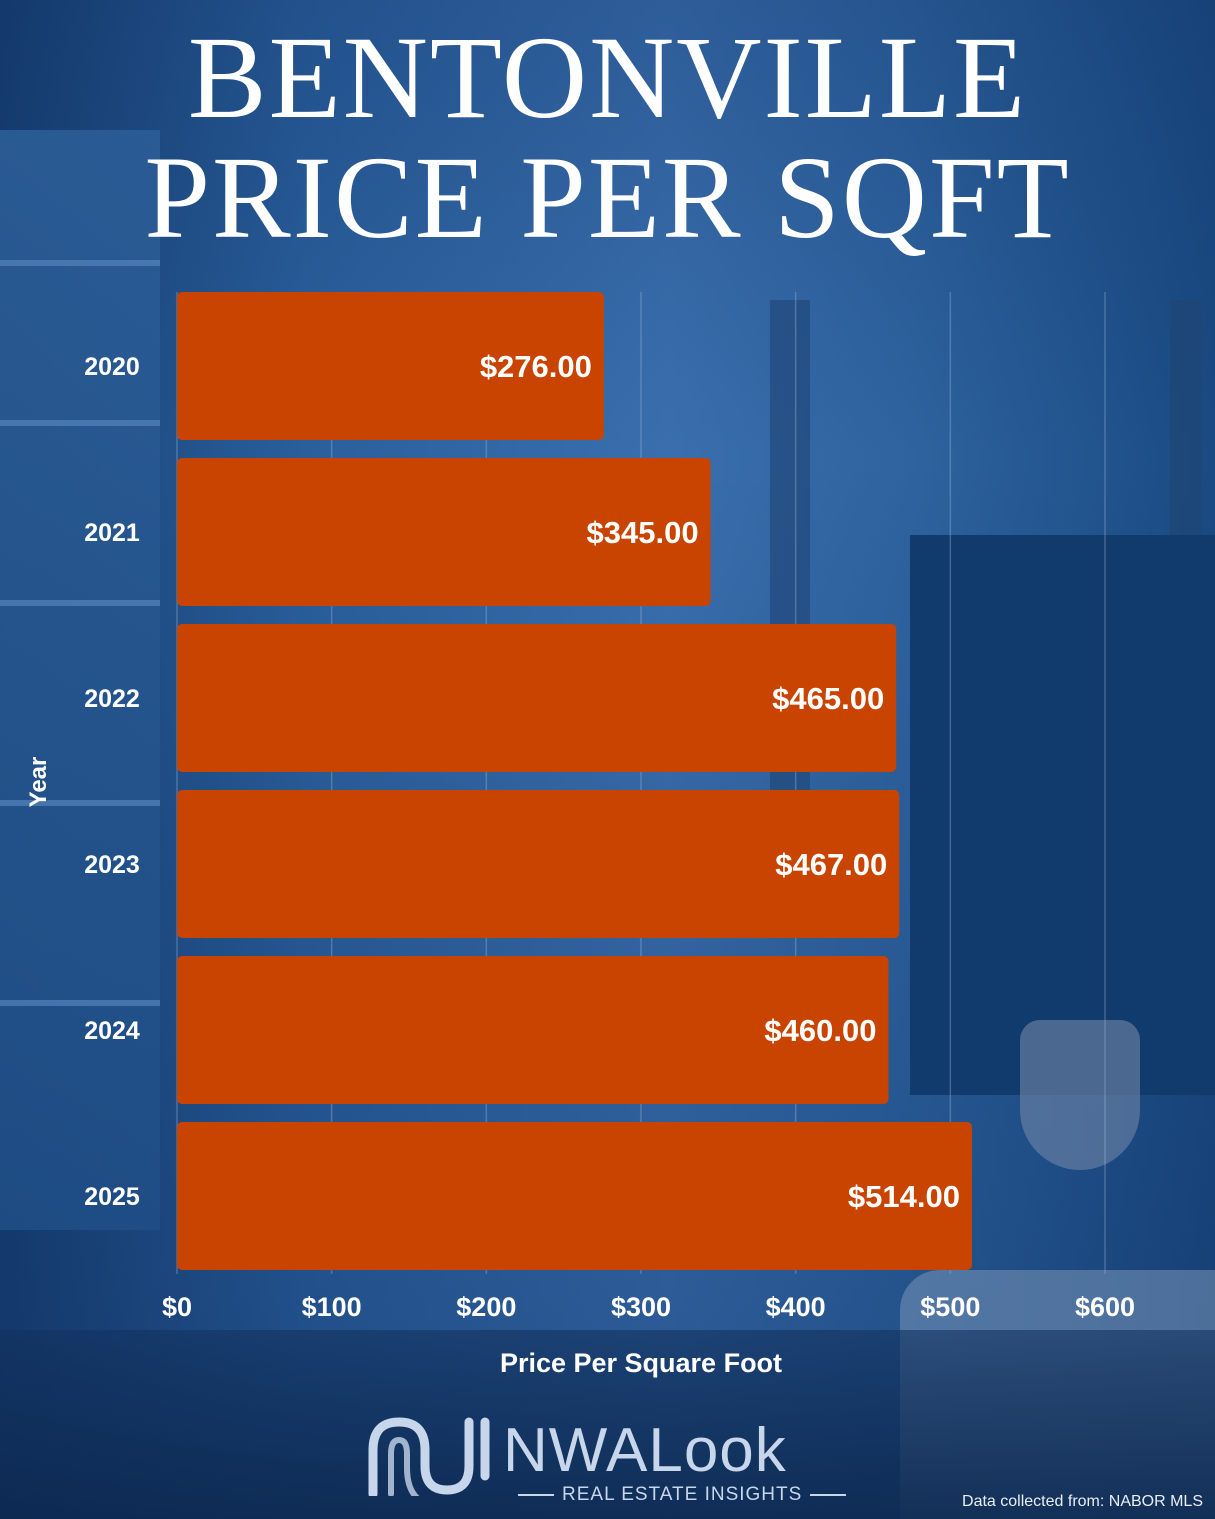  What do you see at coordinates (533, 1030) in the screenshot?
I see `bar-2024` at bounding box center [533, 1030].